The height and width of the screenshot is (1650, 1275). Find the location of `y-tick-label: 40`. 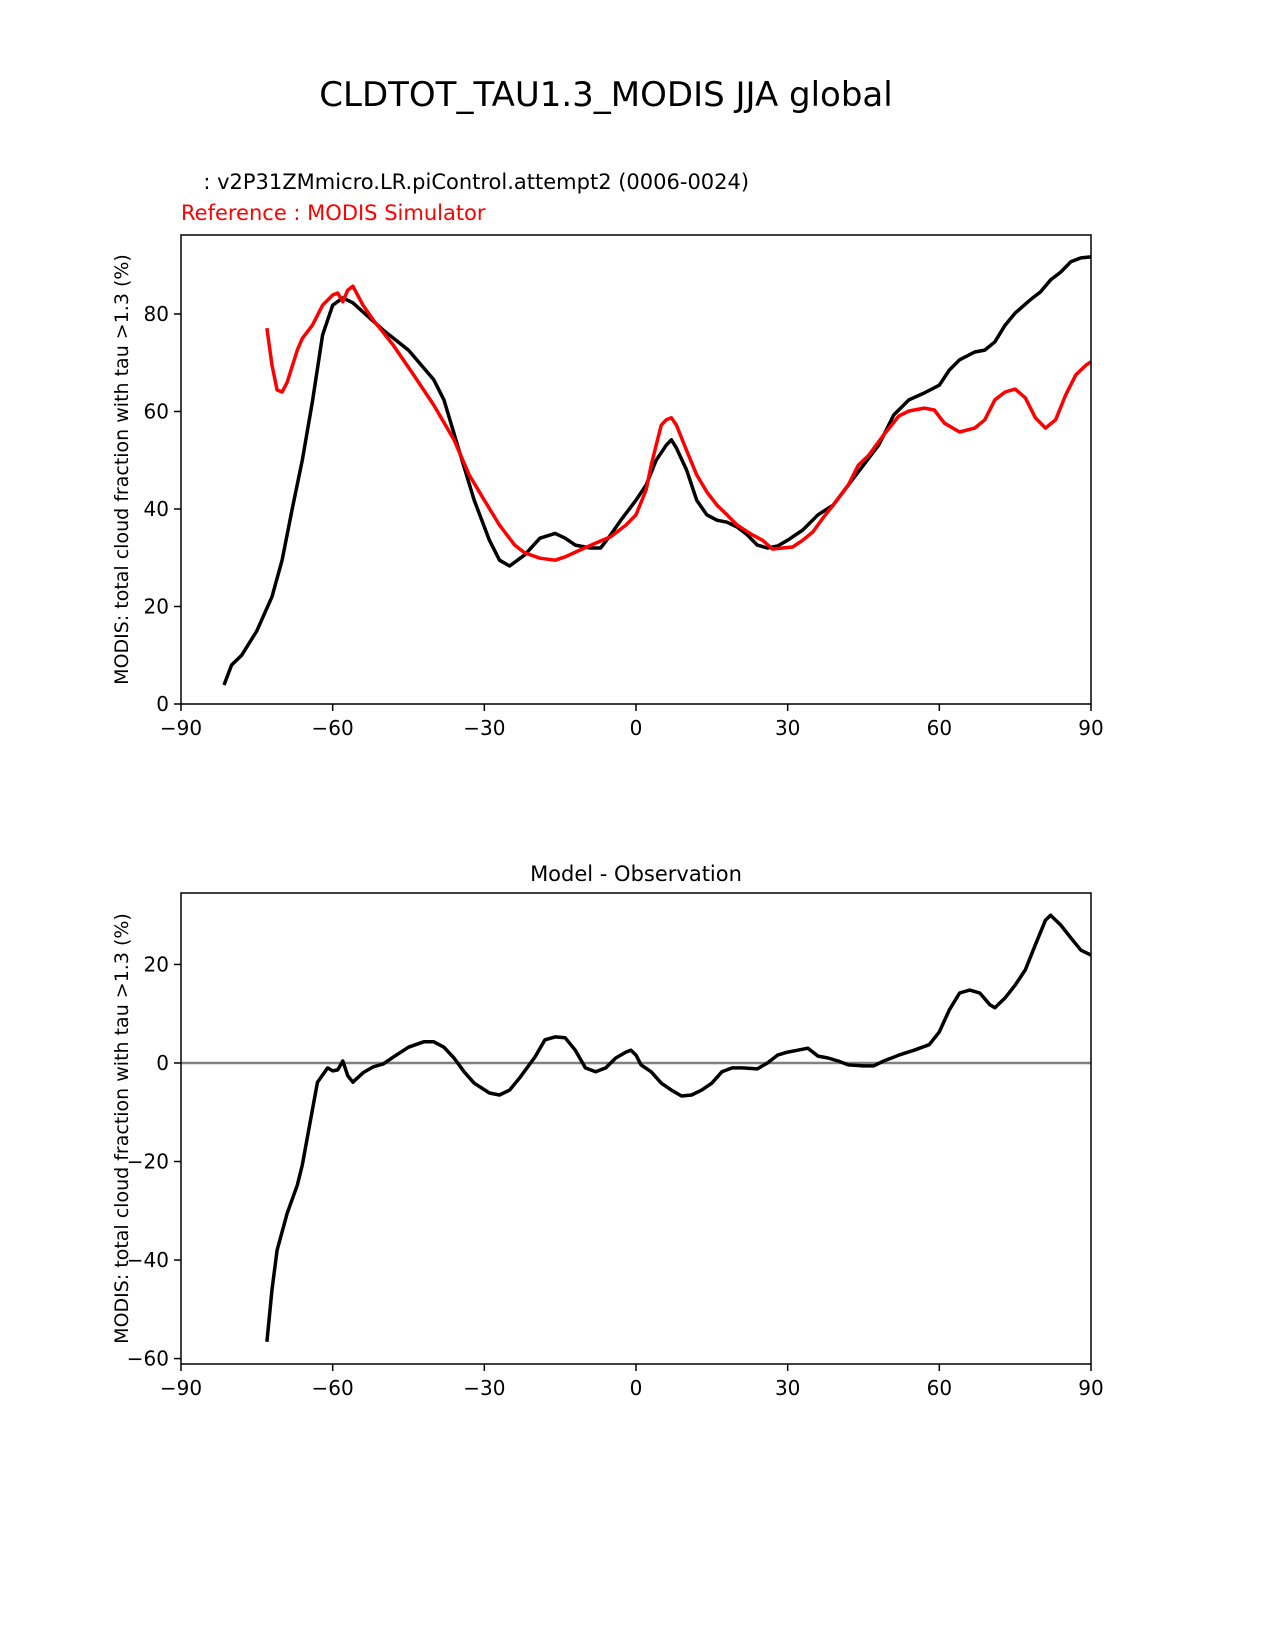

y-tick-label: 40 is located at coordinates (156, 509).